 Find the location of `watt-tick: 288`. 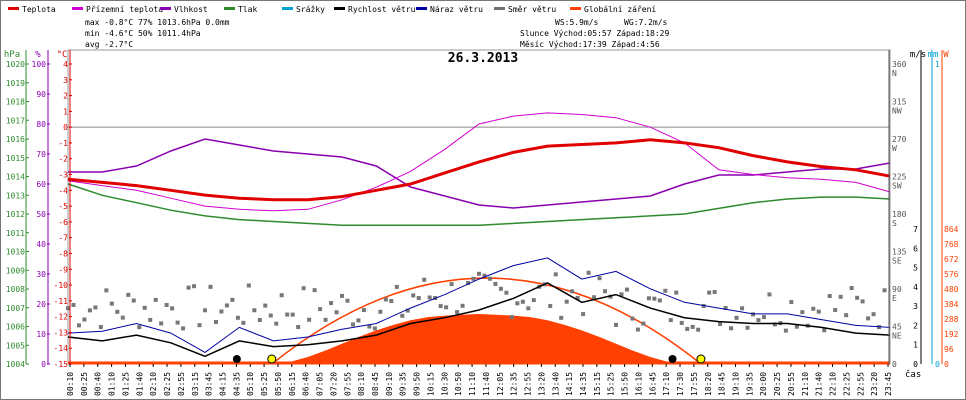

watt-tick: 288 is located at coordinates (951, 319).